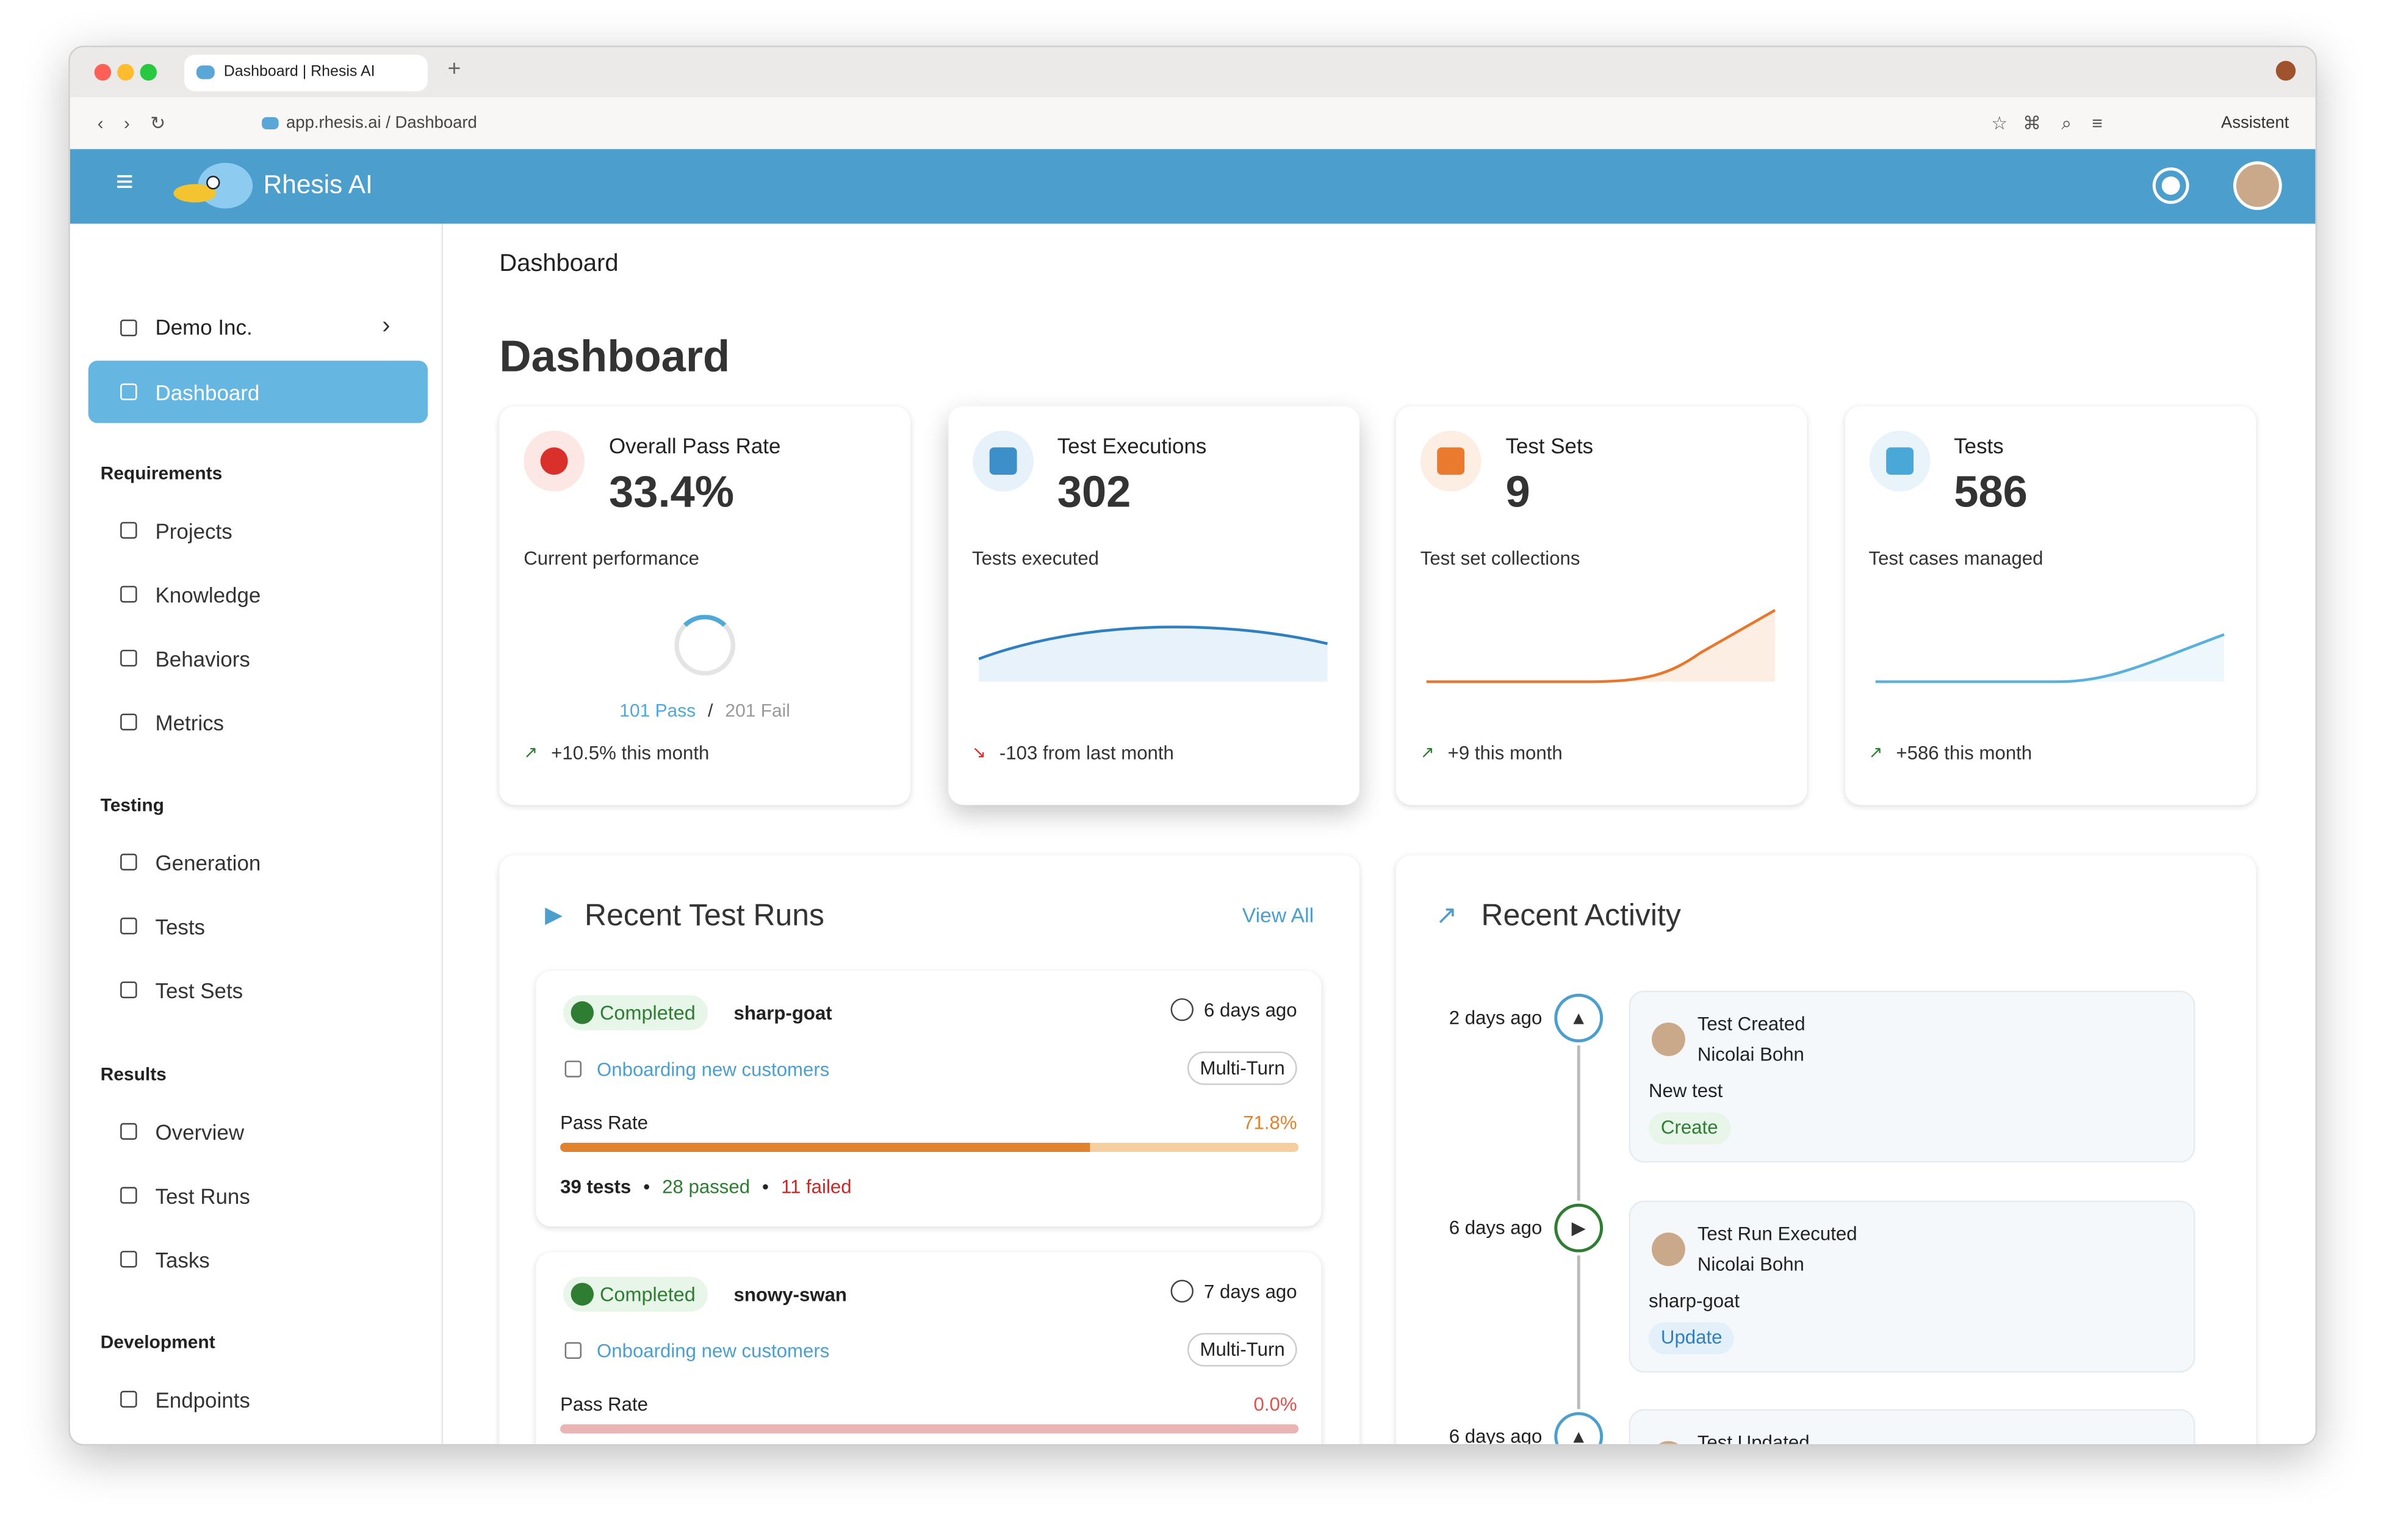  What do you see at coordinates (672, 493) in the screenshot?
I see `card-value: 33.4%` at bounding box center [672, 493].